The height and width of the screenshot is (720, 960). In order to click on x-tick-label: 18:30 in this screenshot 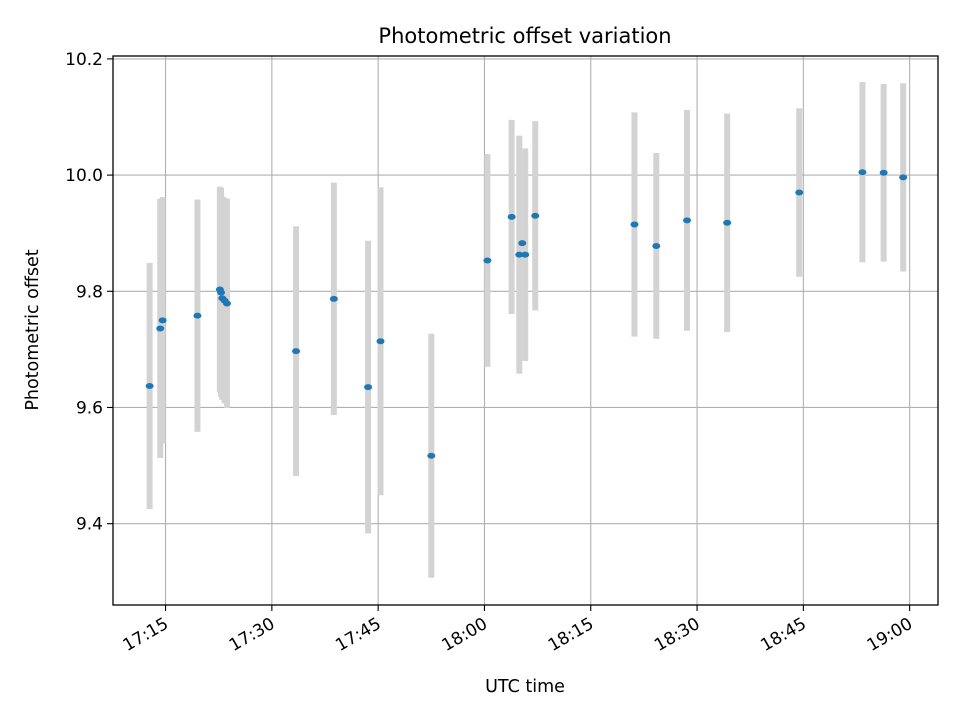, I will do `click(677, 635)`.